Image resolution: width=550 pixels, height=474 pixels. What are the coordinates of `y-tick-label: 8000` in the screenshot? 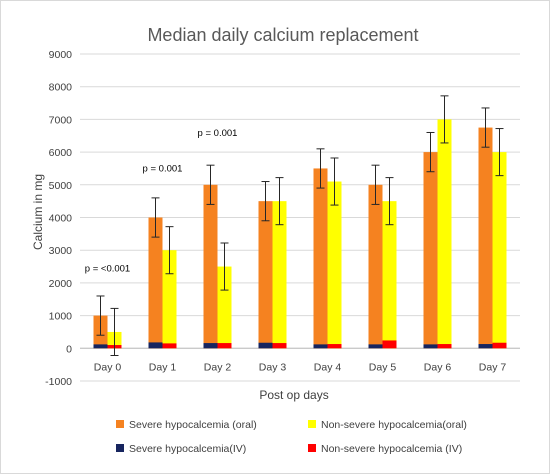 It's located at (61, 88).